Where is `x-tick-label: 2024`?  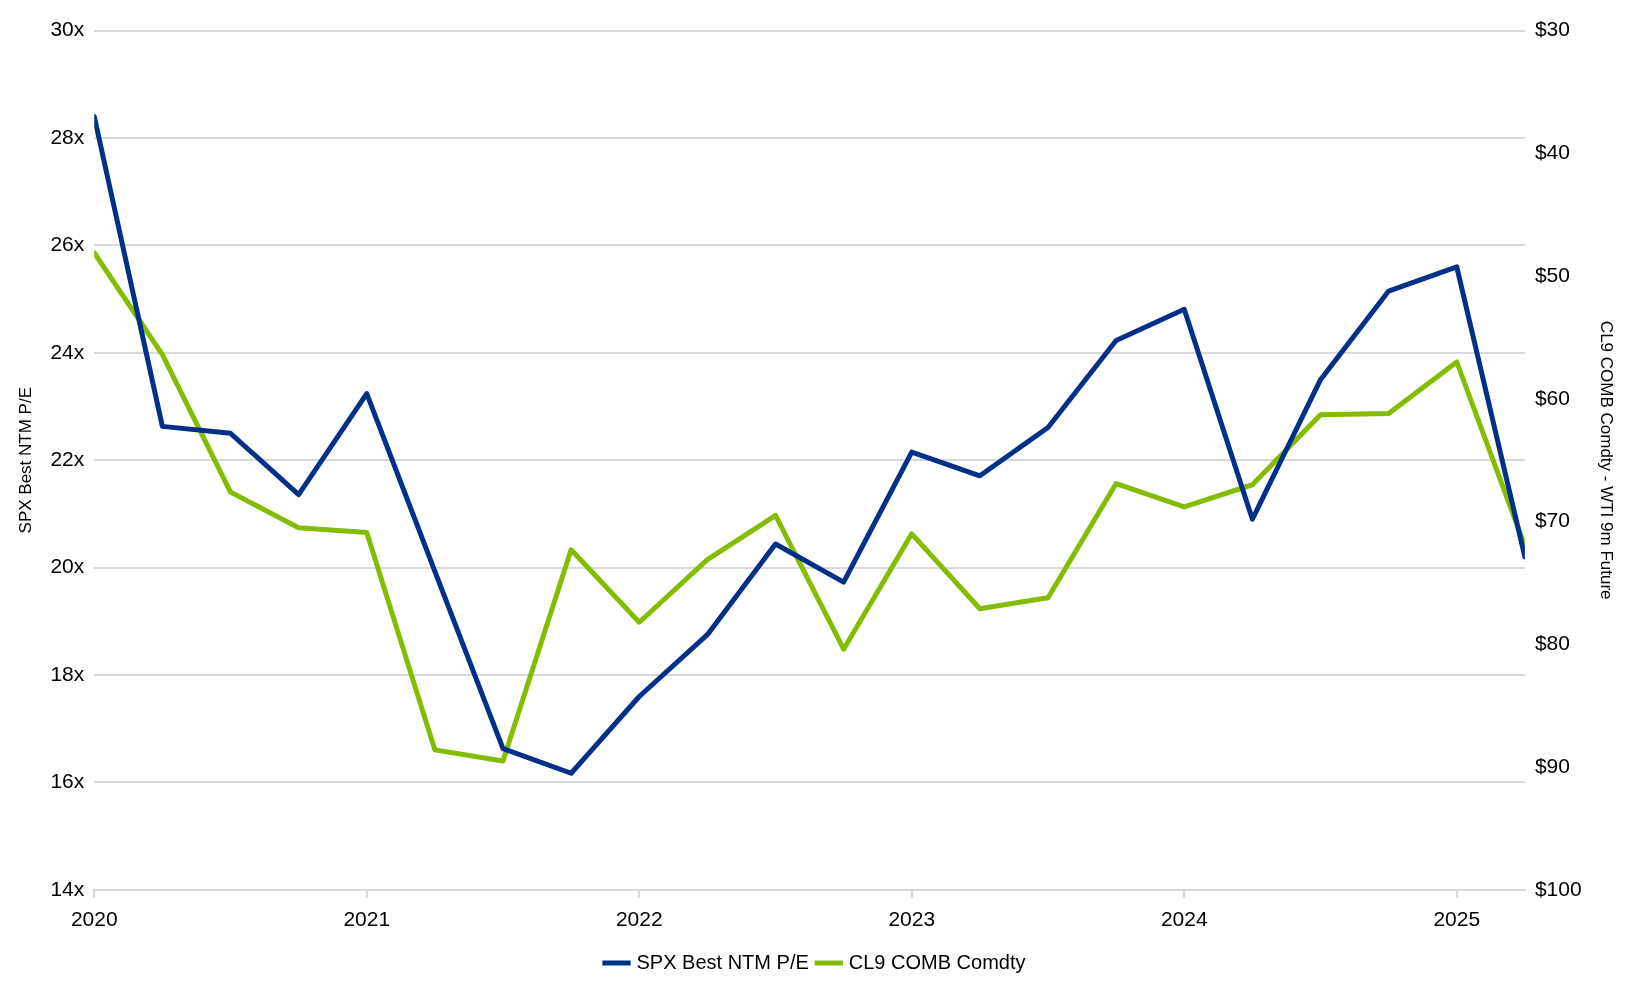 x-tick-label: 2024 is located at coordinates (1184, 919).